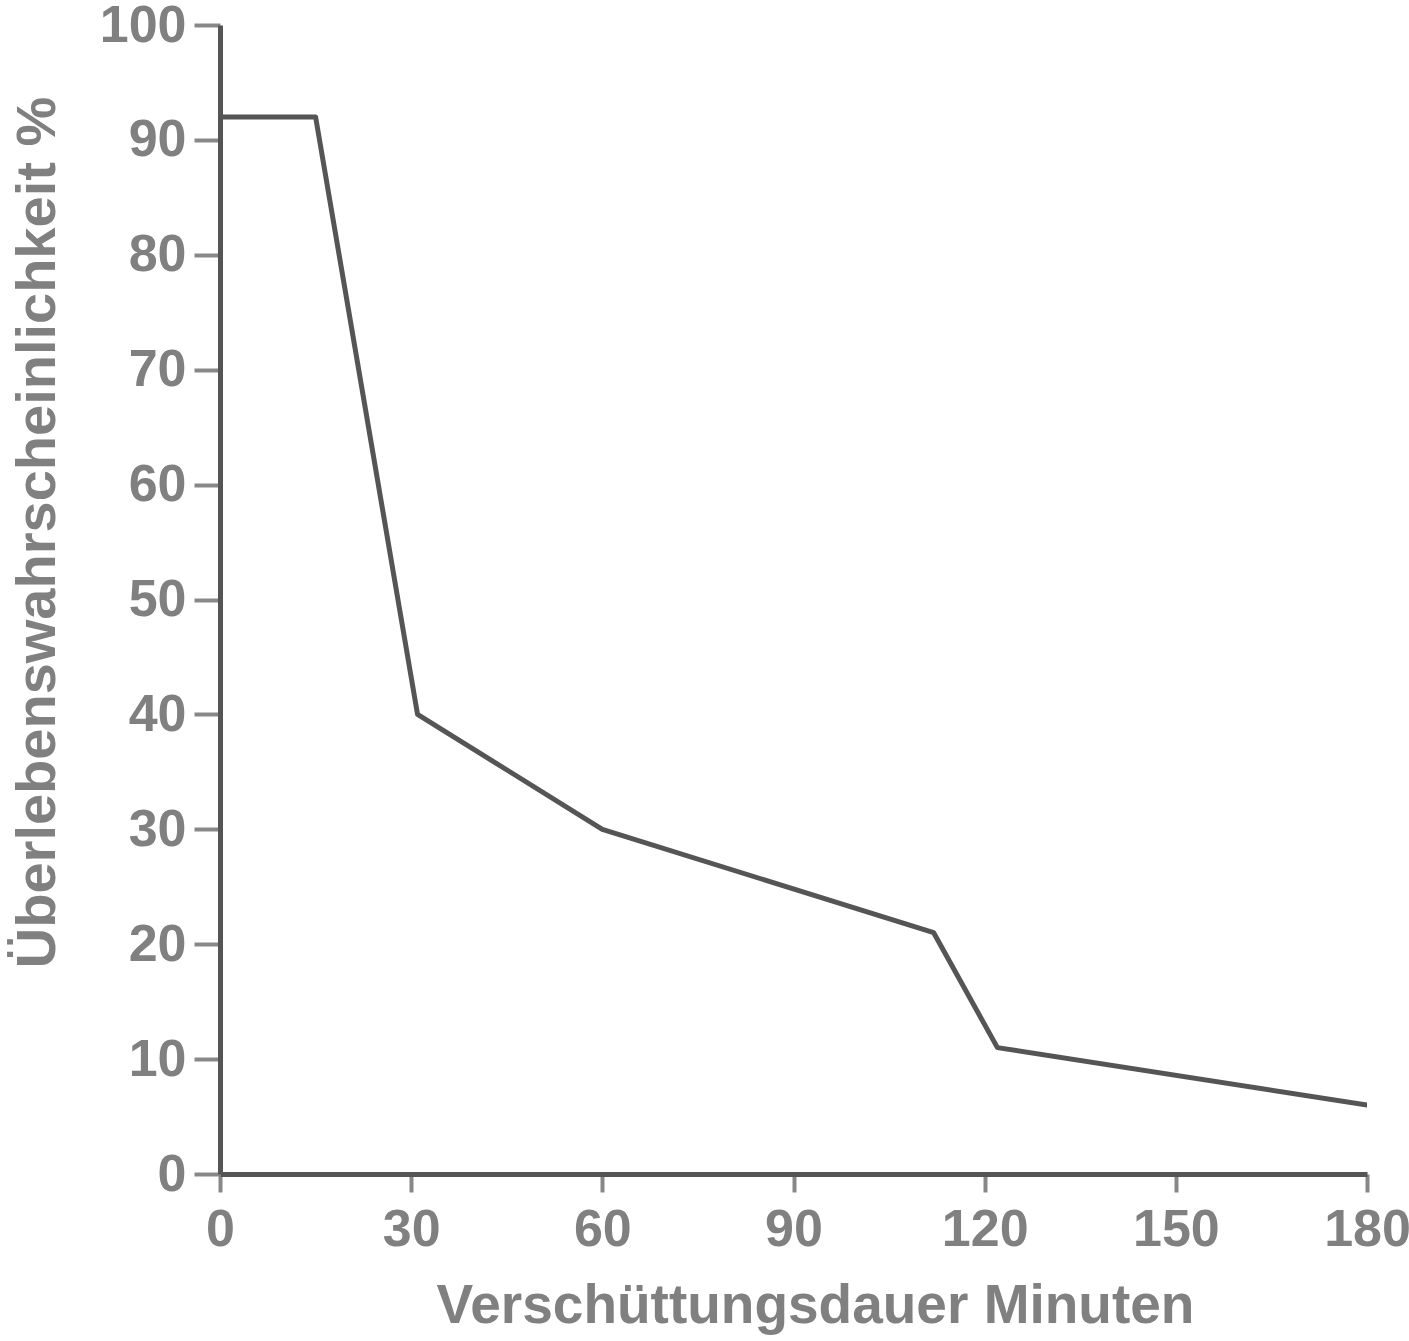 The width and height of the screenshot is (1409, 1341). Describe the element at coordinates (157, 1057) in the screenshot. I see `y-tick-label: 10` at that location.